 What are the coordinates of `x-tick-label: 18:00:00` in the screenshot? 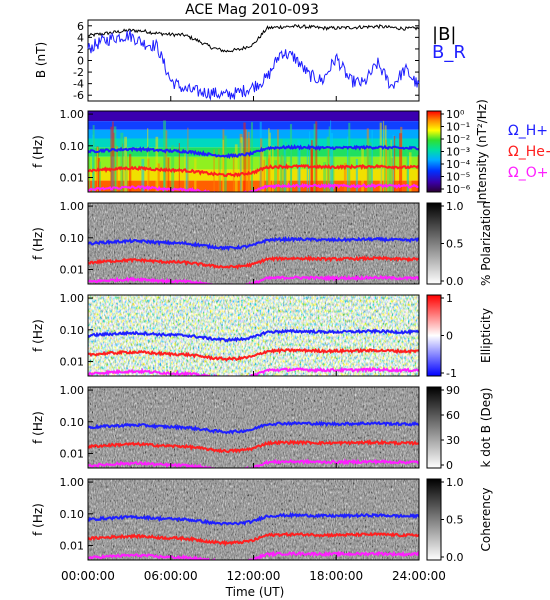 It's located at (336, 576).